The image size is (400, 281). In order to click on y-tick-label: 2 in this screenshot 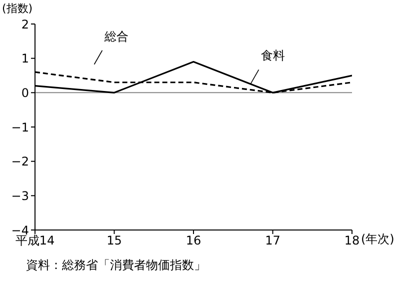, I will do `click(25, 24)`.